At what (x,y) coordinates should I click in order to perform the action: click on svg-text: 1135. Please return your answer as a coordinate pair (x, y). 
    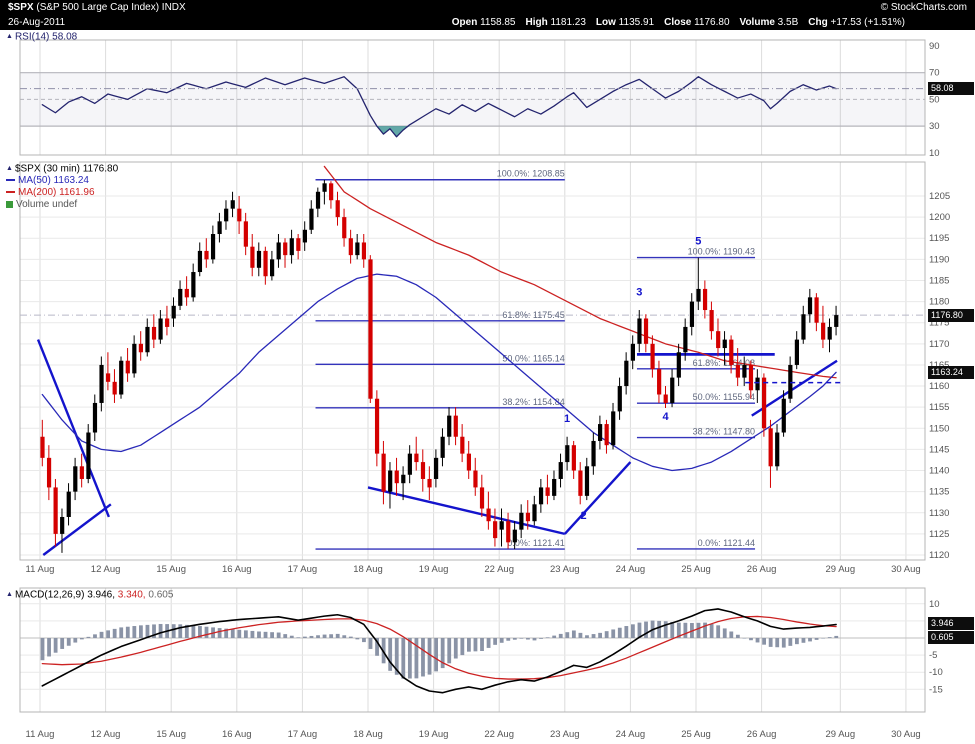
    Looking at the image, I should click on (939, 492).